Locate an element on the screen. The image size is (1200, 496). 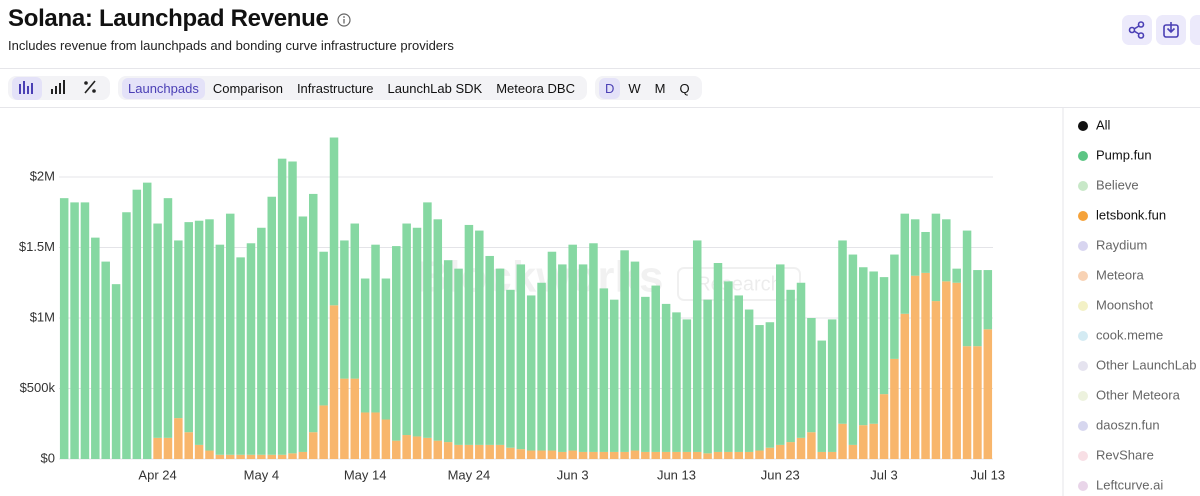
tab: Q is located at coordinates (684, 88).